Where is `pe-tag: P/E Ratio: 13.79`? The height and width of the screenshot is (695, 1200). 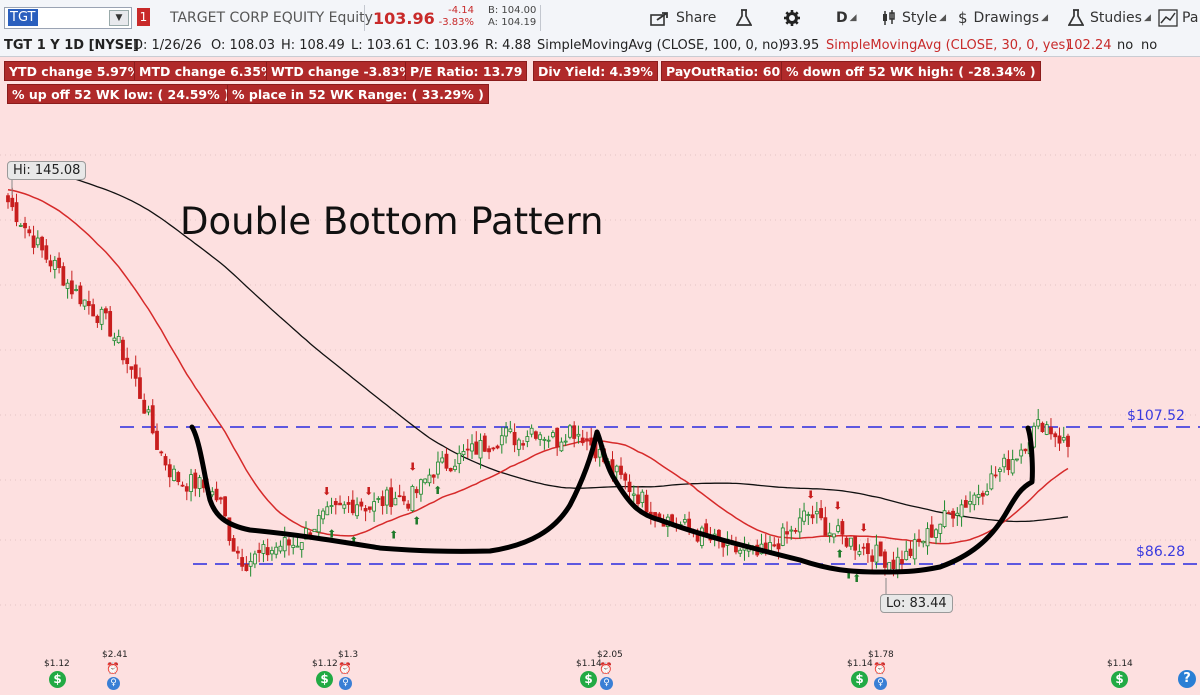
pe-tag: P/E Ratio: 13.79 is located at coordinates (466, 71).